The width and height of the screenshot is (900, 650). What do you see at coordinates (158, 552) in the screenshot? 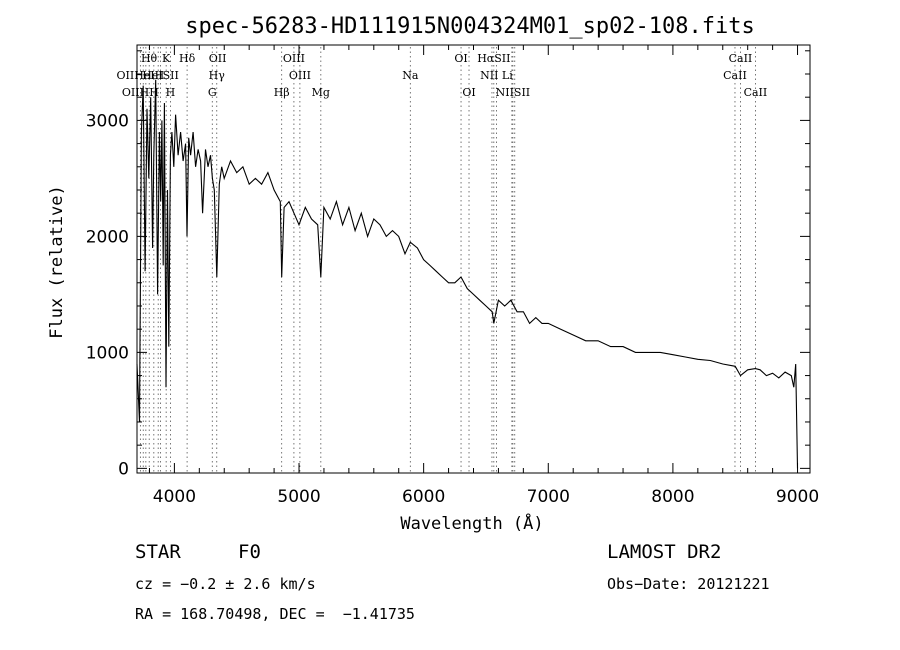
I see `object-class: STAR` at bounding box center [158, 552].